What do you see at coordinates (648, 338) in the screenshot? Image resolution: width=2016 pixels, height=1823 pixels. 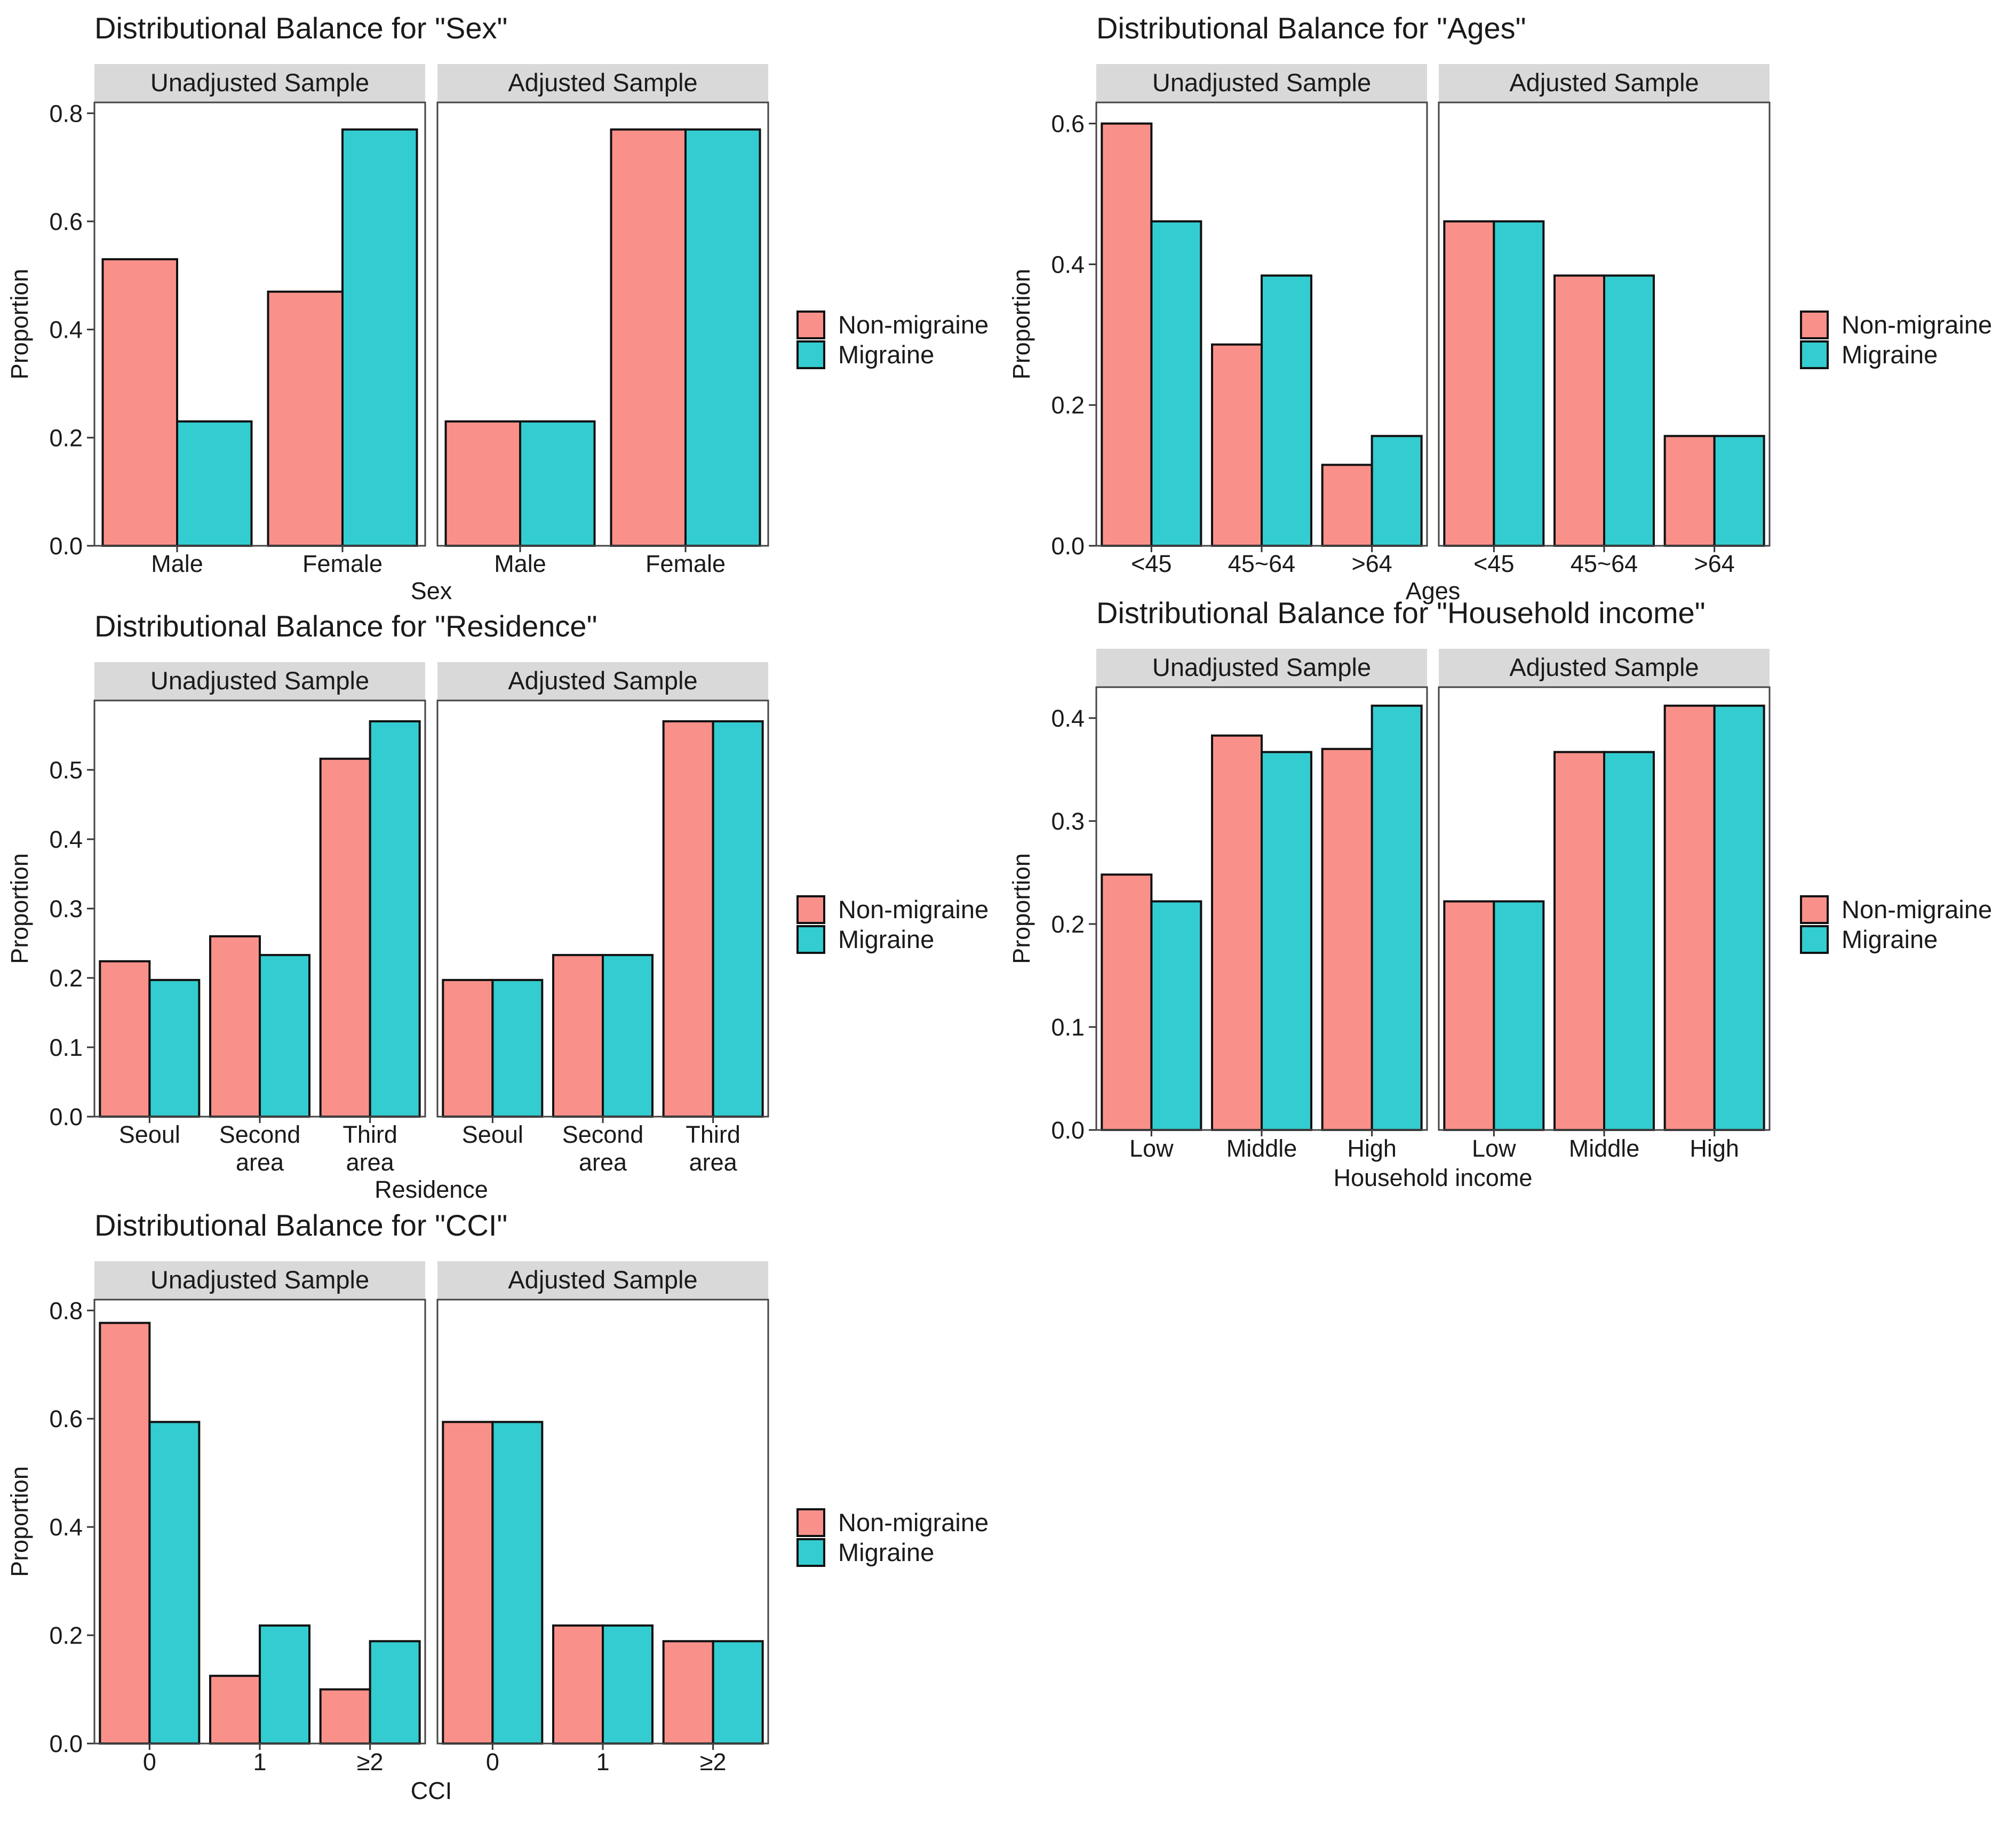 I see `bar-non-migraine-female` at bounding box center [648, 338].